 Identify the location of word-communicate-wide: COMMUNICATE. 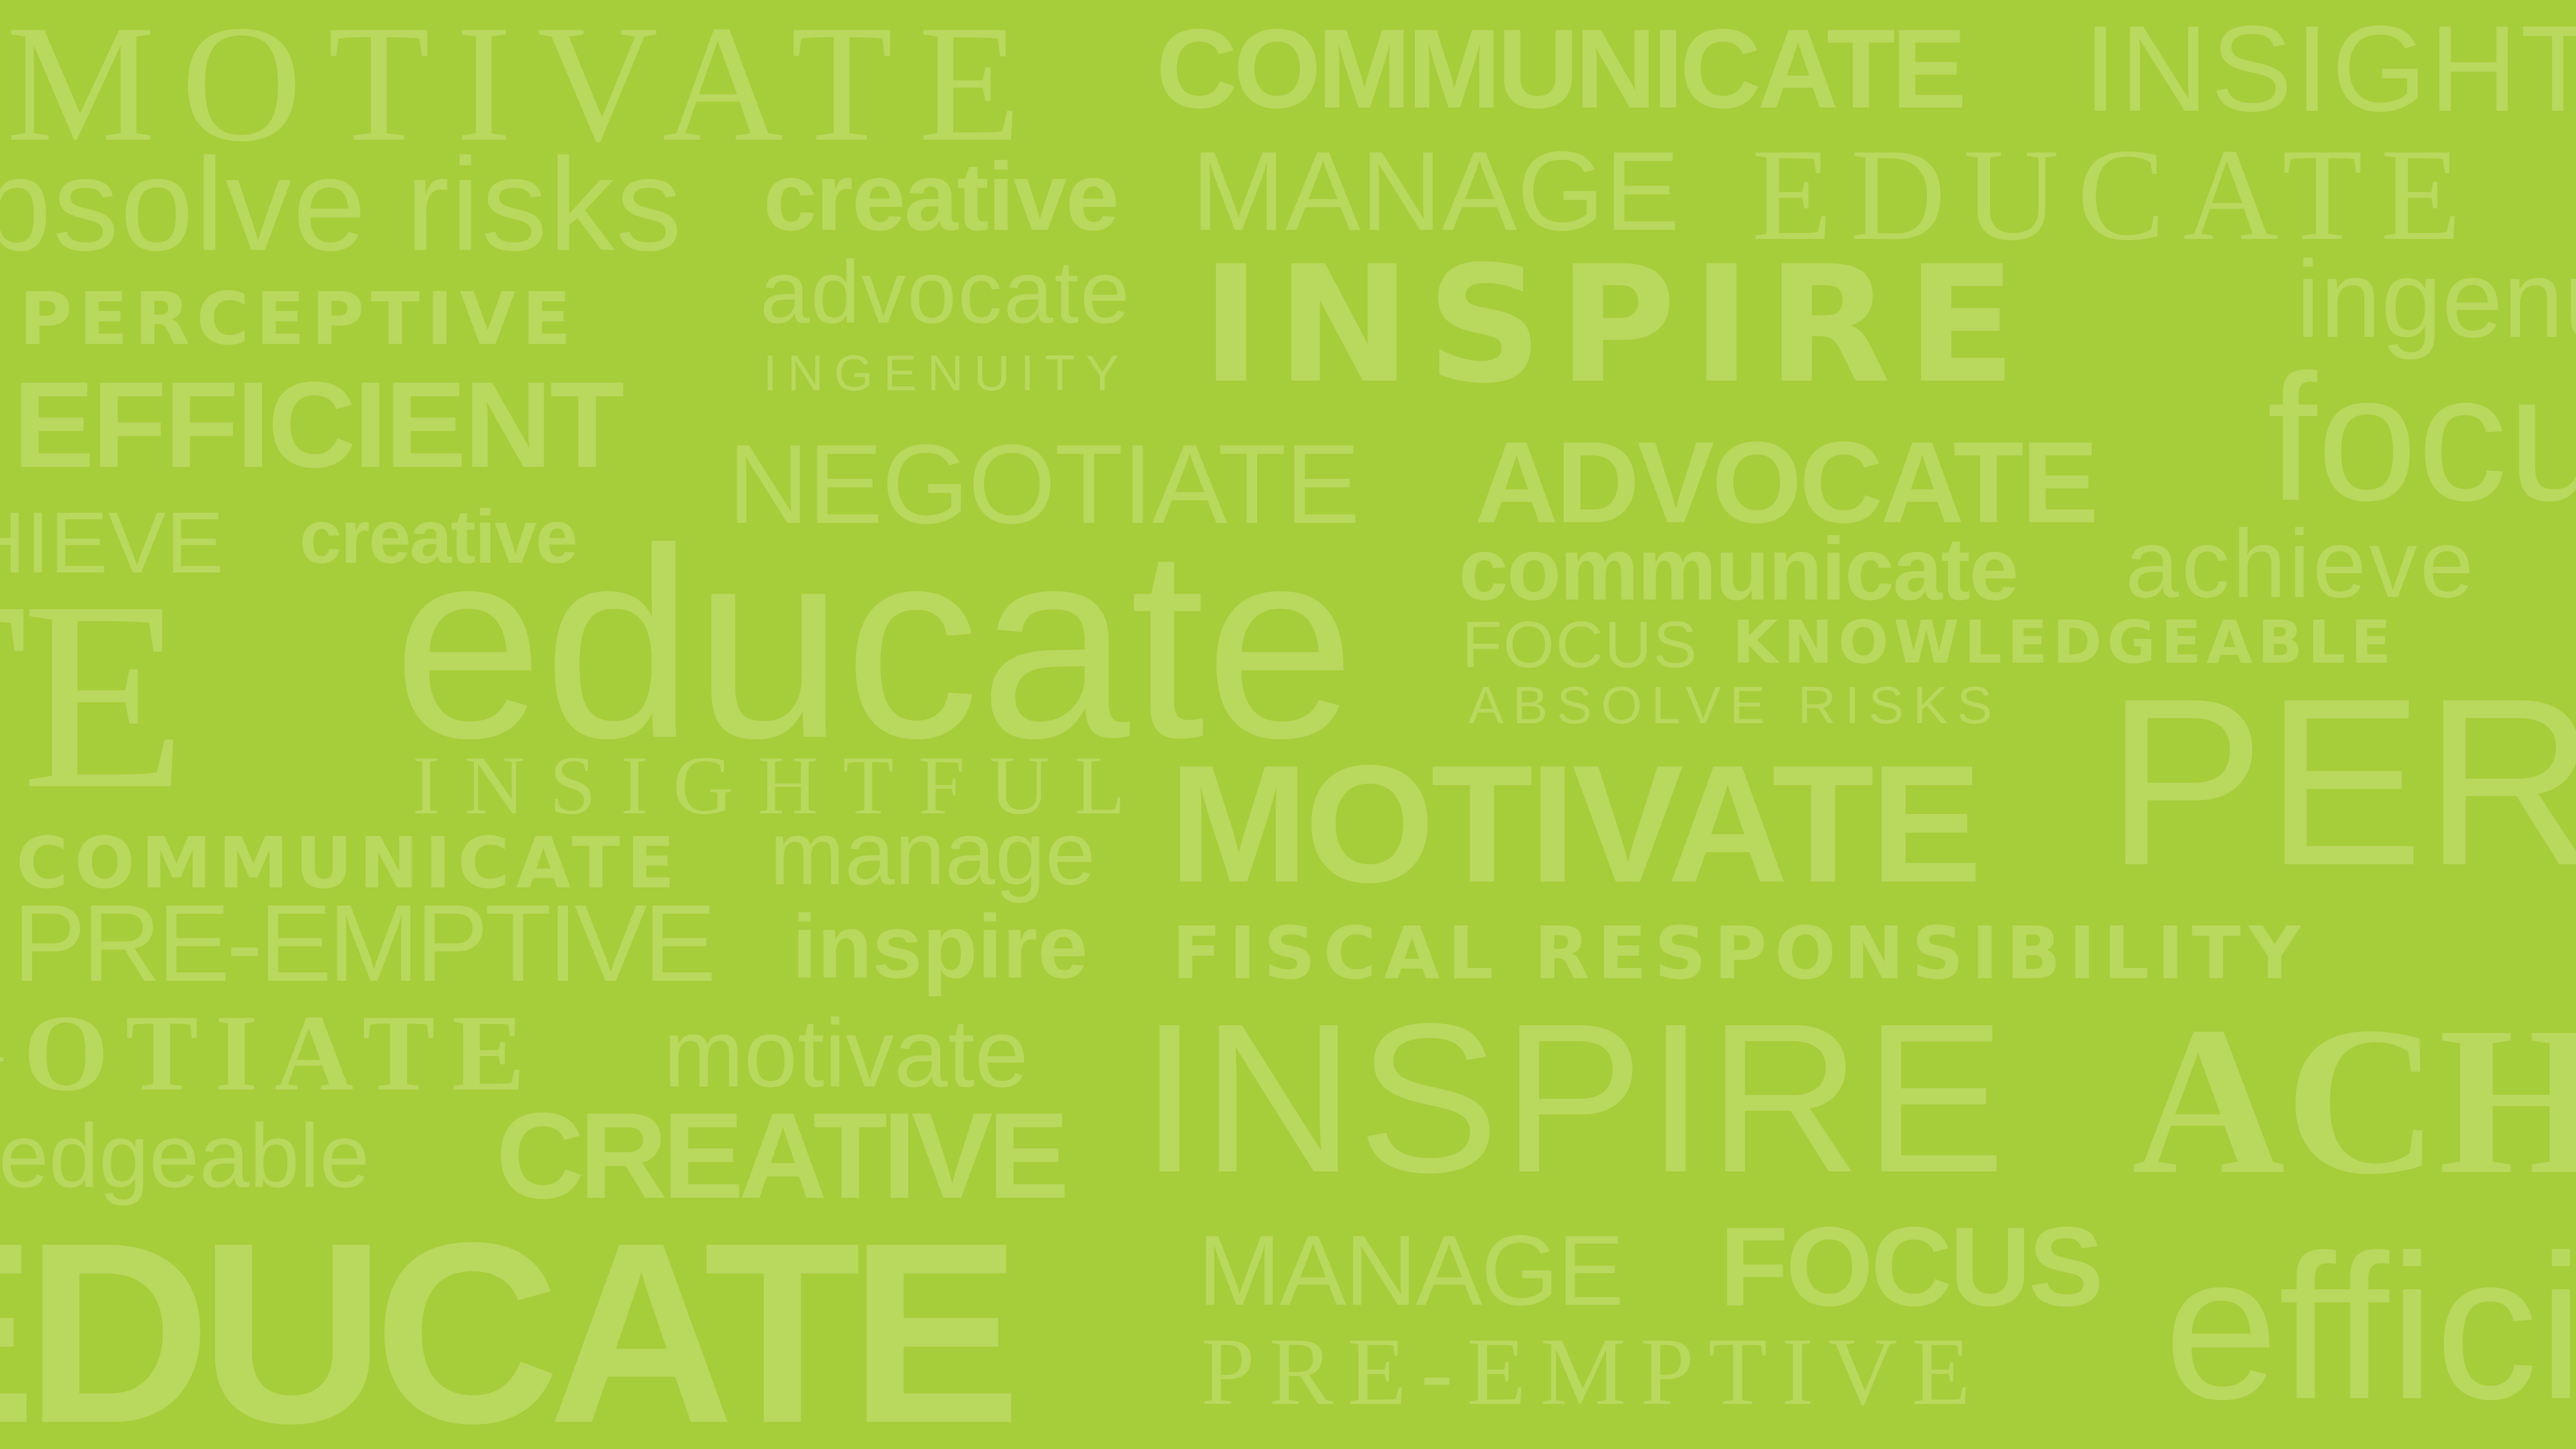
(349, 863).